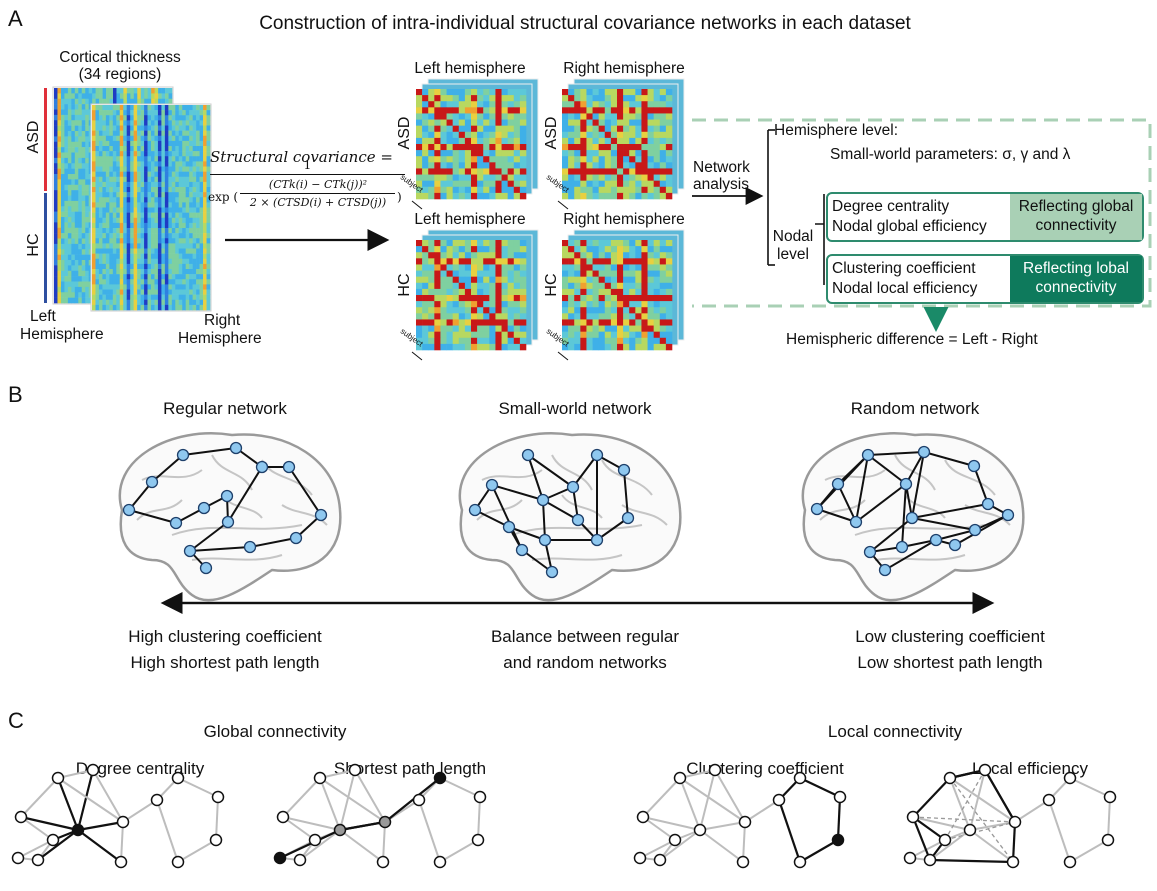 The height and width of the screenshot is (891, 1157). I want to click on local-efficiency-title: Local efficiency, so click(1030, 768).